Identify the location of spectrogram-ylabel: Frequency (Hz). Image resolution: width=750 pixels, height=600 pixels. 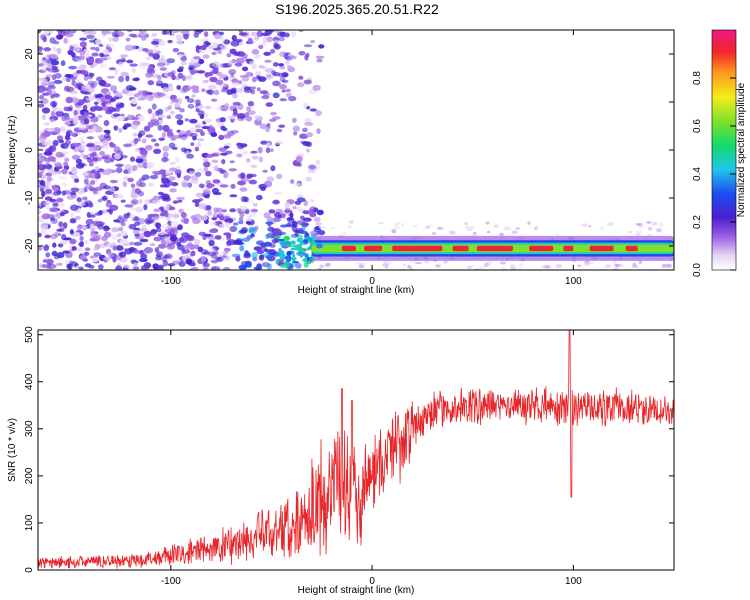
(12, 150).